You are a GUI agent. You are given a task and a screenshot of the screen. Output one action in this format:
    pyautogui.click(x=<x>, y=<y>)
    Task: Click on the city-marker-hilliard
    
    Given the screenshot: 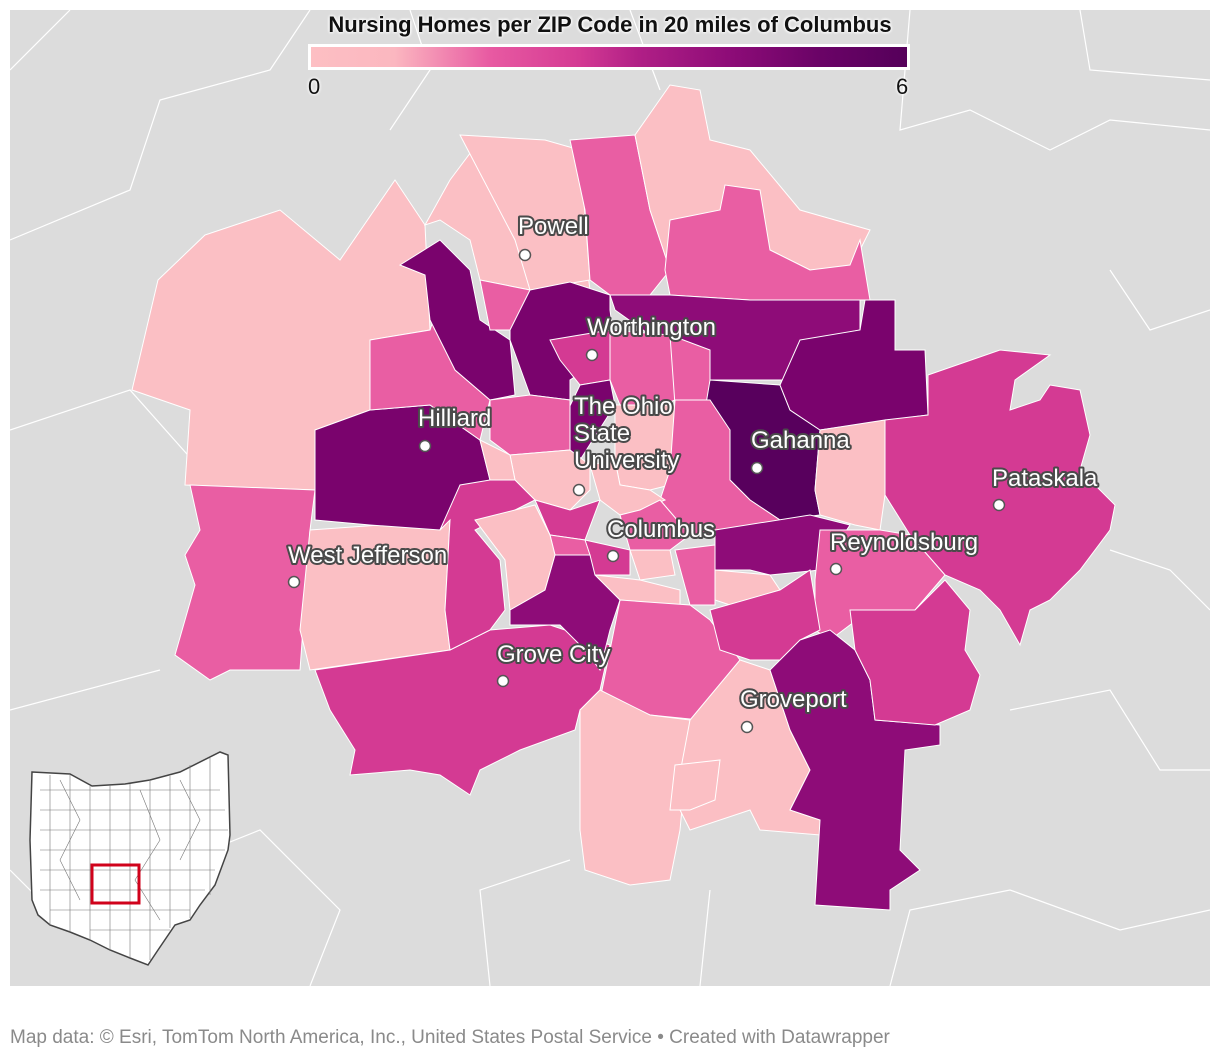 What is the action you would take?
    pyautogui.click(x=425, y=446)
    